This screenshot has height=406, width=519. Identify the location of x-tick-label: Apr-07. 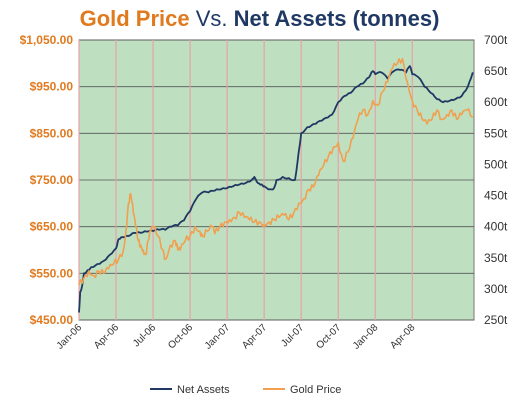
(254, 336).